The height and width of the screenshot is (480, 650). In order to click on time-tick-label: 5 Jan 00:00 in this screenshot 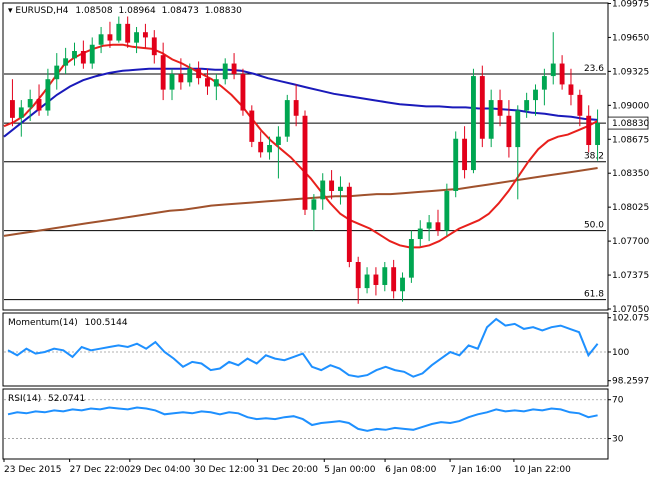, I will do `click(350, 470)`.